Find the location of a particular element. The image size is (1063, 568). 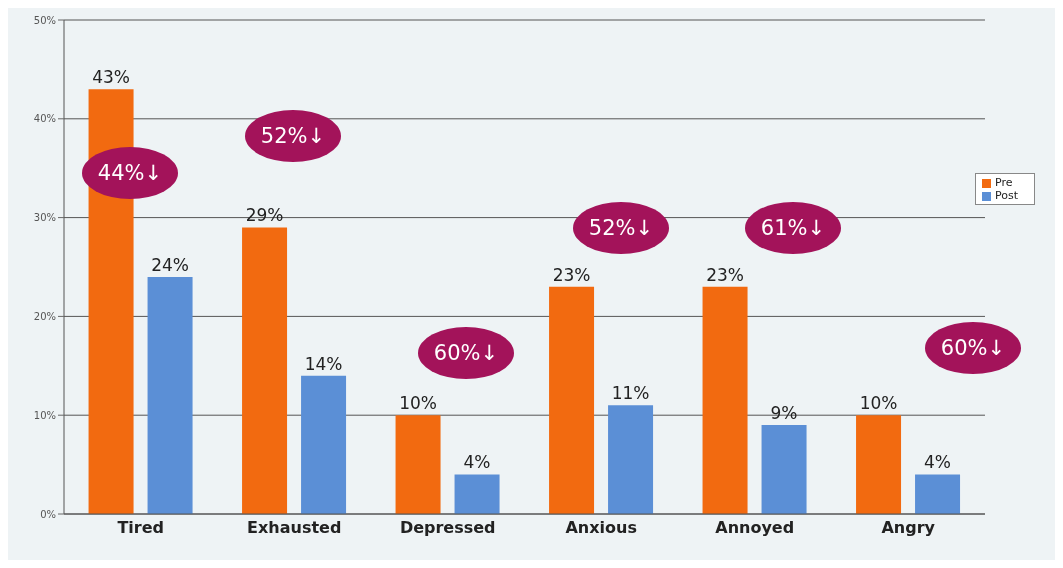

data-label: 24% is located at coordinates (170, 264).